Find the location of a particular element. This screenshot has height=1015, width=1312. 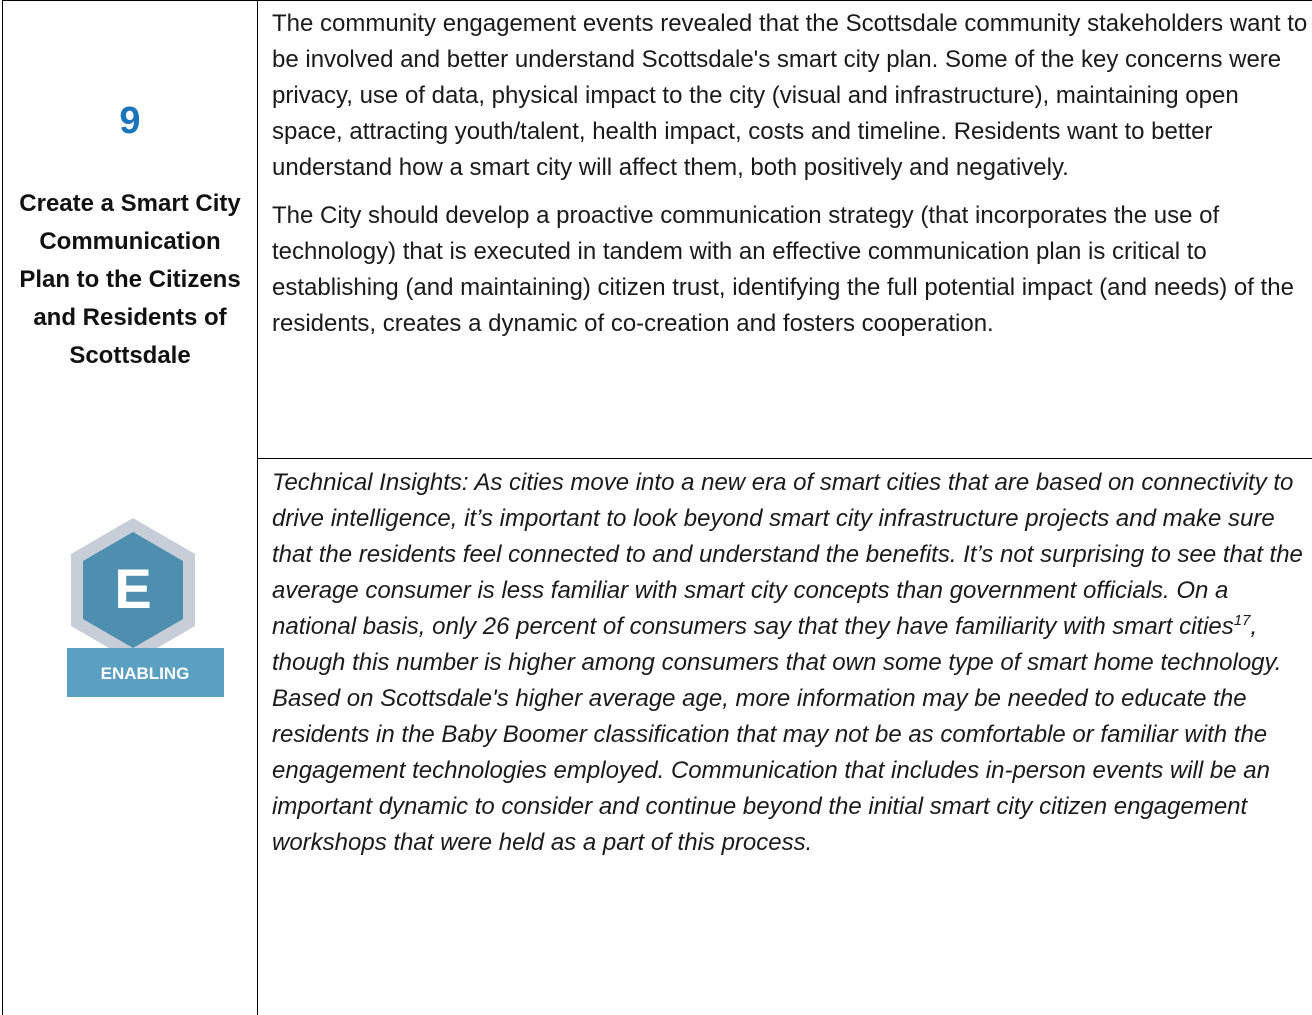

badge-letter: E is located at coordinates (132, 588).